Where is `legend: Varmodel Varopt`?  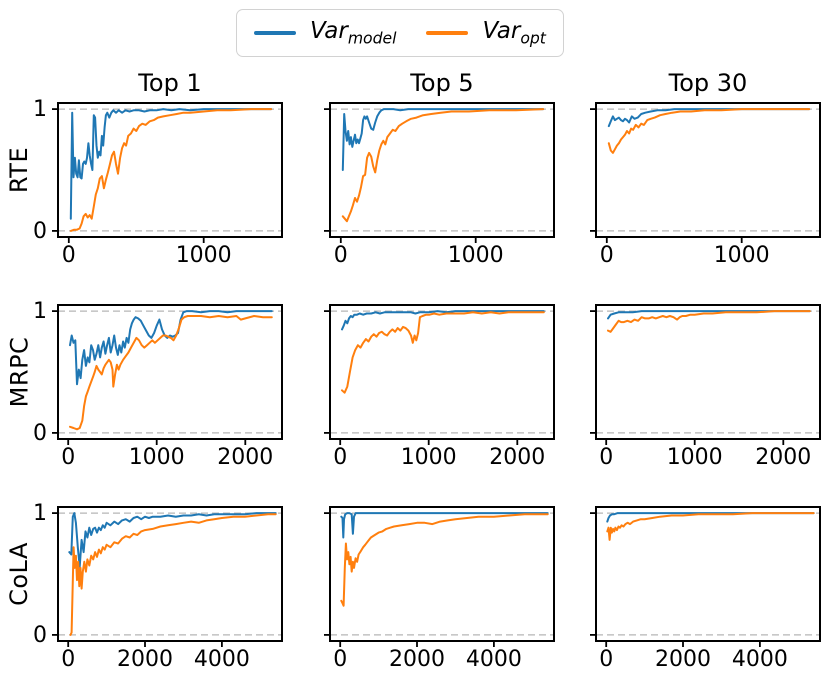 legend: Varmodel Varopt is located at coordinates (400, 33).